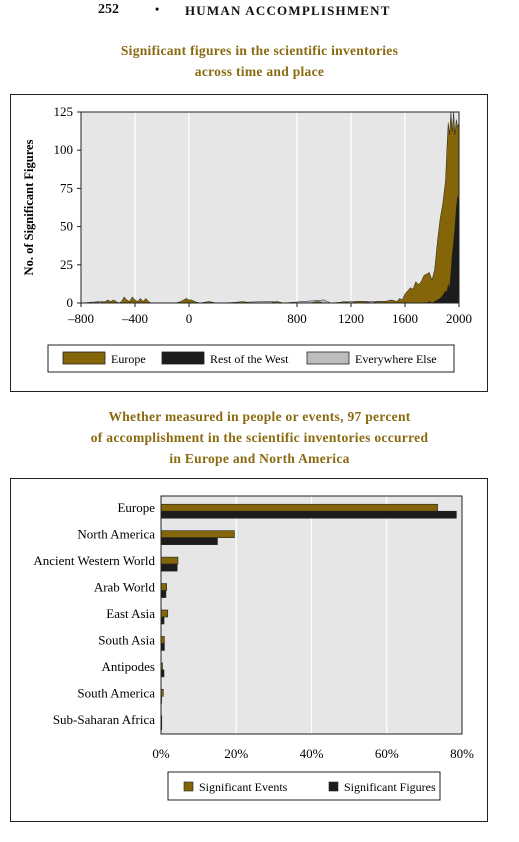 Image resolution: width=519 pixels, height=842 pixels. What do you see at coordinates (64, 111) in the screenshot?
I see `y-tick-label: 125` at bounding box center [64, 111].